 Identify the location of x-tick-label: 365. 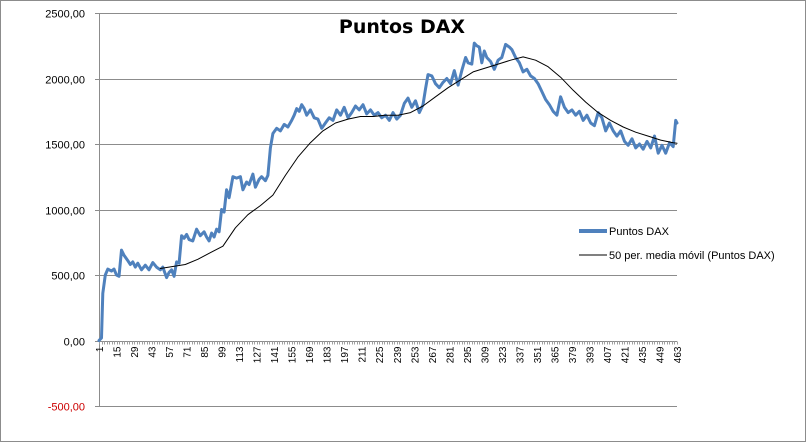
(555, 354).